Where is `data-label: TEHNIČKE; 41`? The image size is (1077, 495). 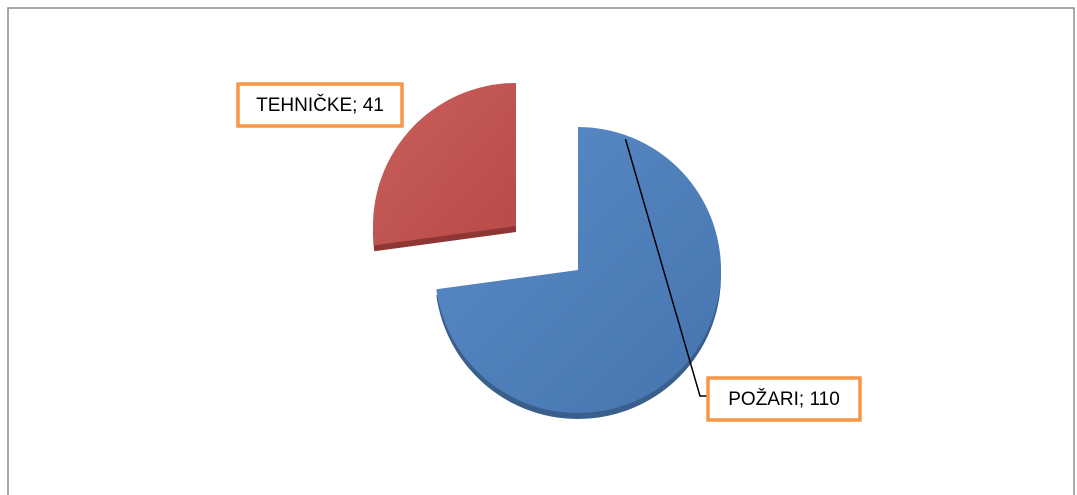
data-label: TEHNIČKE; 41 is located at coordinates (320, 105).